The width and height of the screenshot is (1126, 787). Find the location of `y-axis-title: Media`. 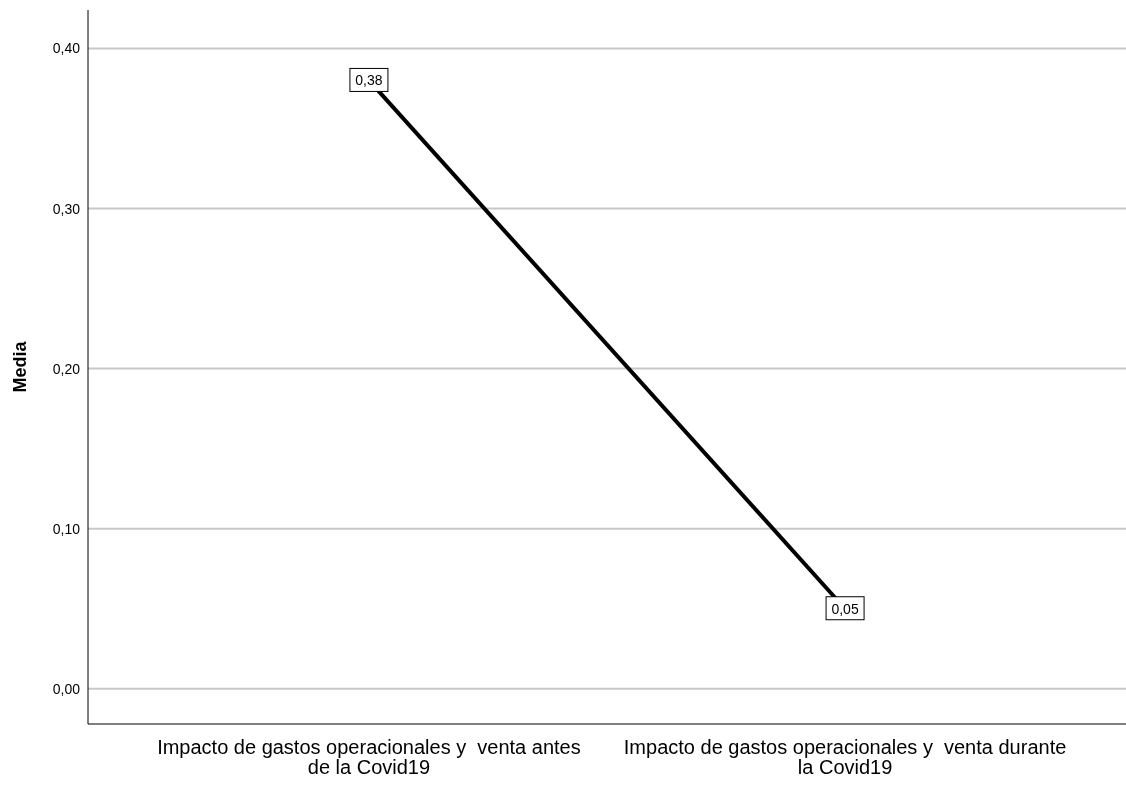

y-axis-title: Media is located at coordinates (20, 366).